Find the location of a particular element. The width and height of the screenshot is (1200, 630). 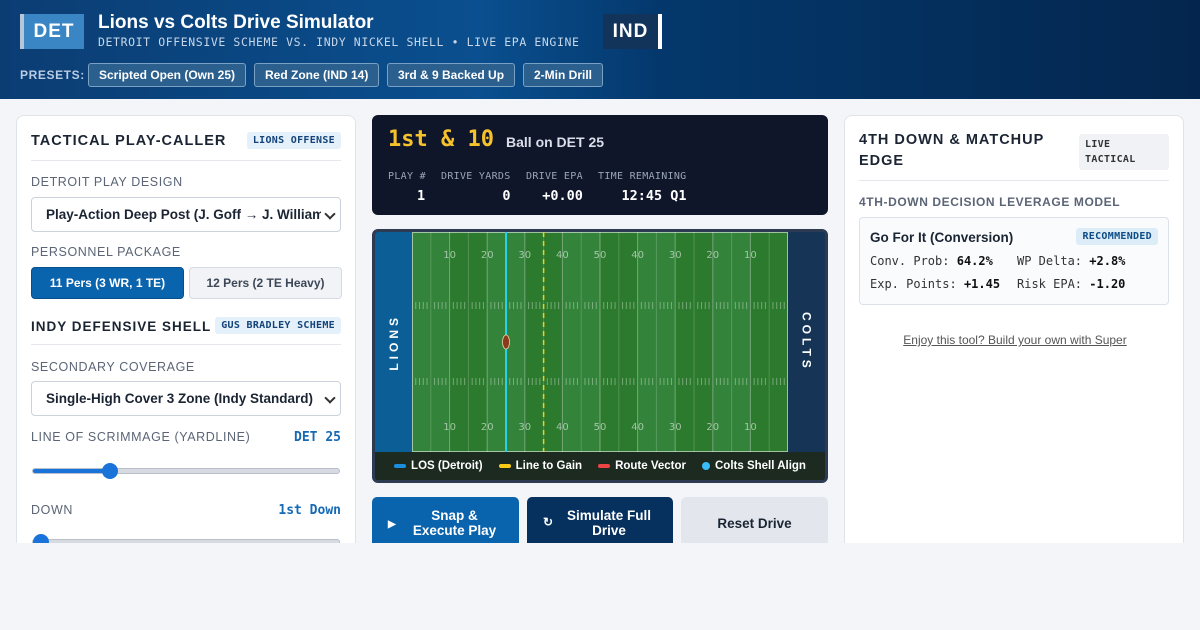

down-label: DOWN is located at coordinates (52, 510).